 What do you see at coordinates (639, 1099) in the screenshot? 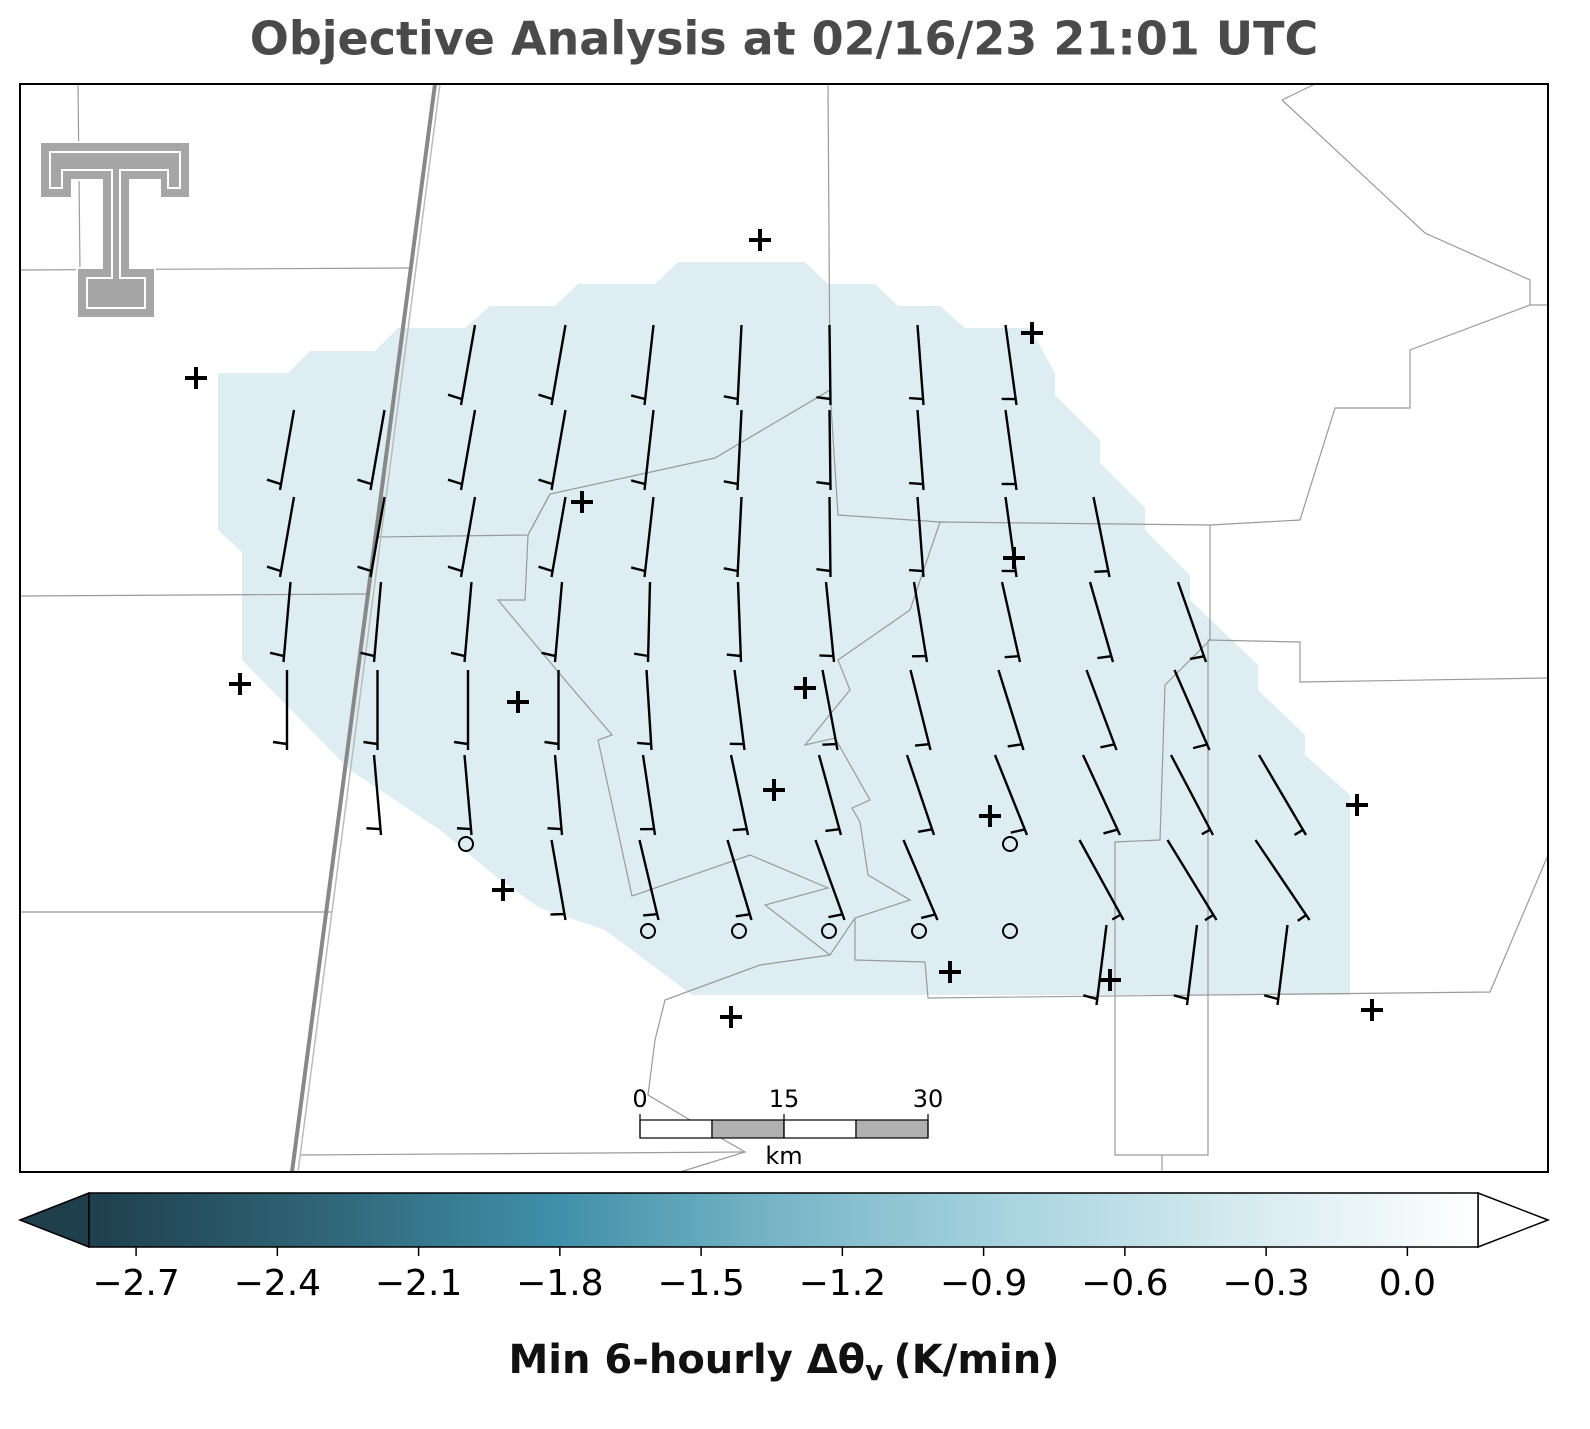
I see `scale-tick-label: 0` at bounding box center [639, 1099].